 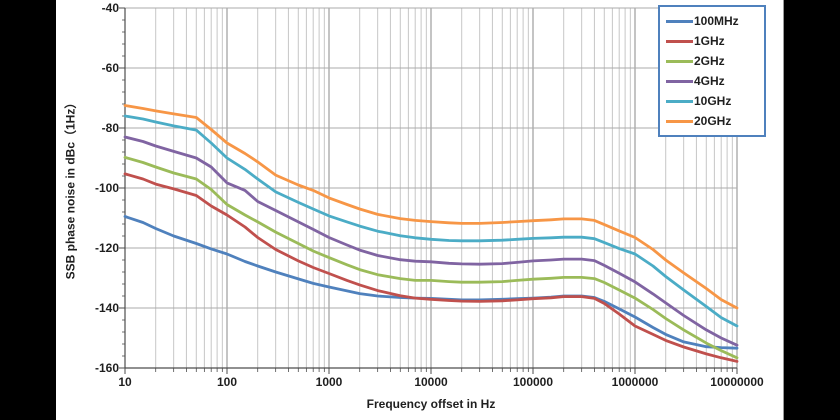 I want to click on x-tick-label: 10, so click(x=125, y=382).